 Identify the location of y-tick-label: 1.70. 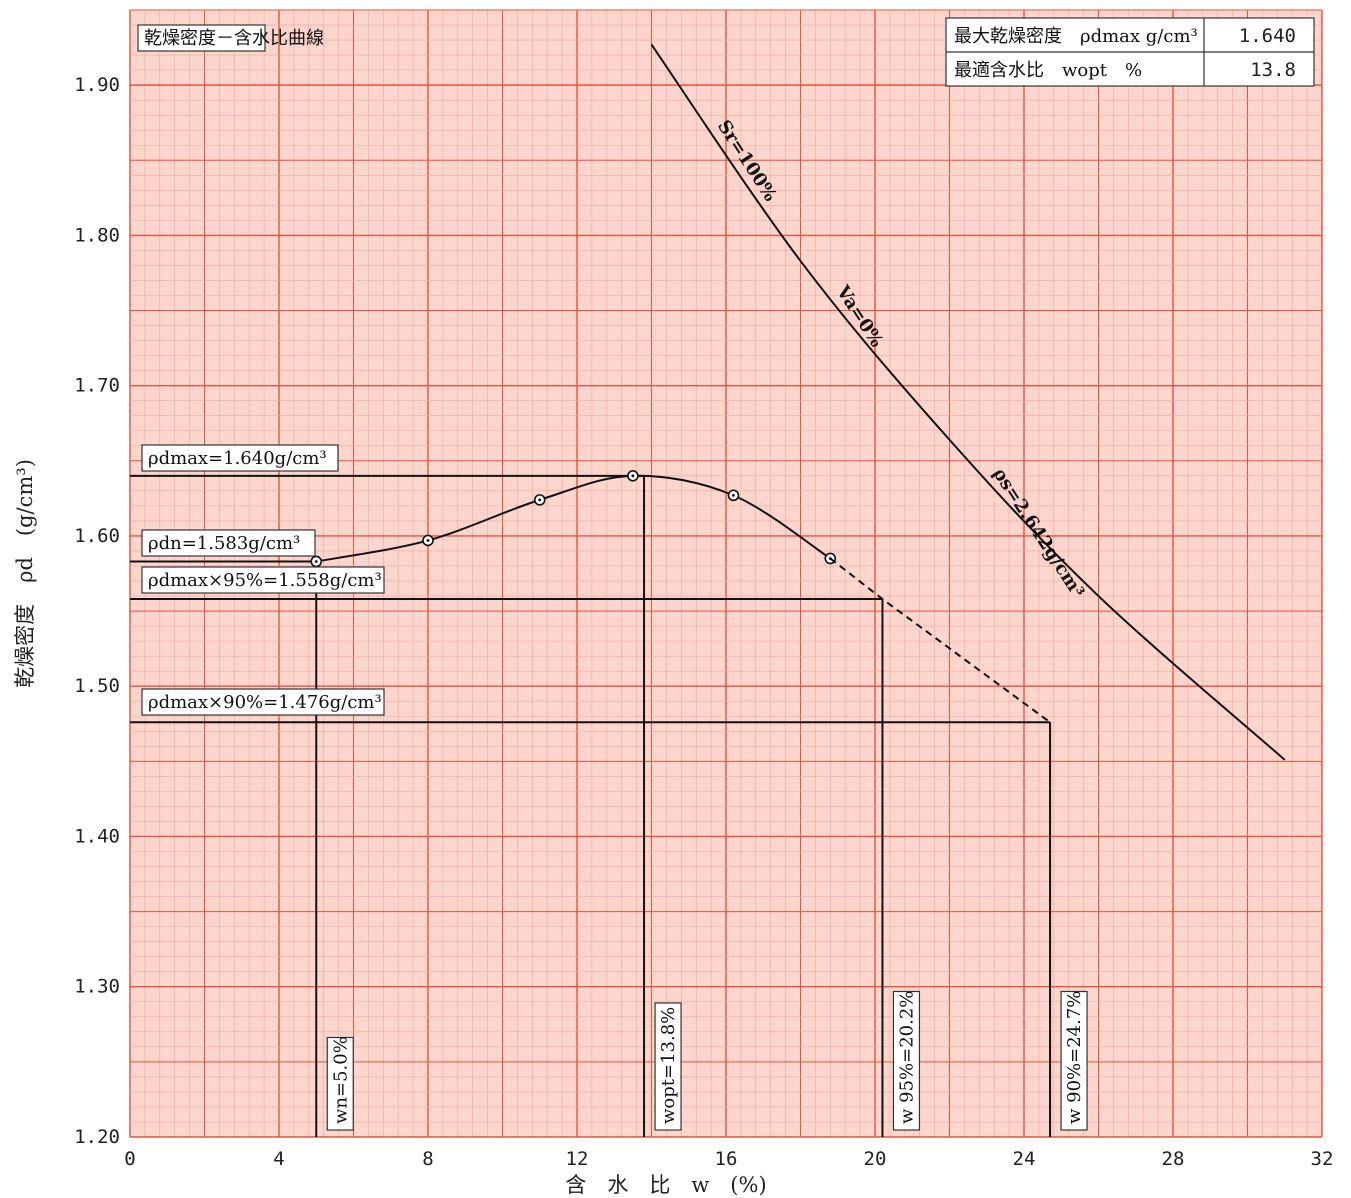
(97, 386).